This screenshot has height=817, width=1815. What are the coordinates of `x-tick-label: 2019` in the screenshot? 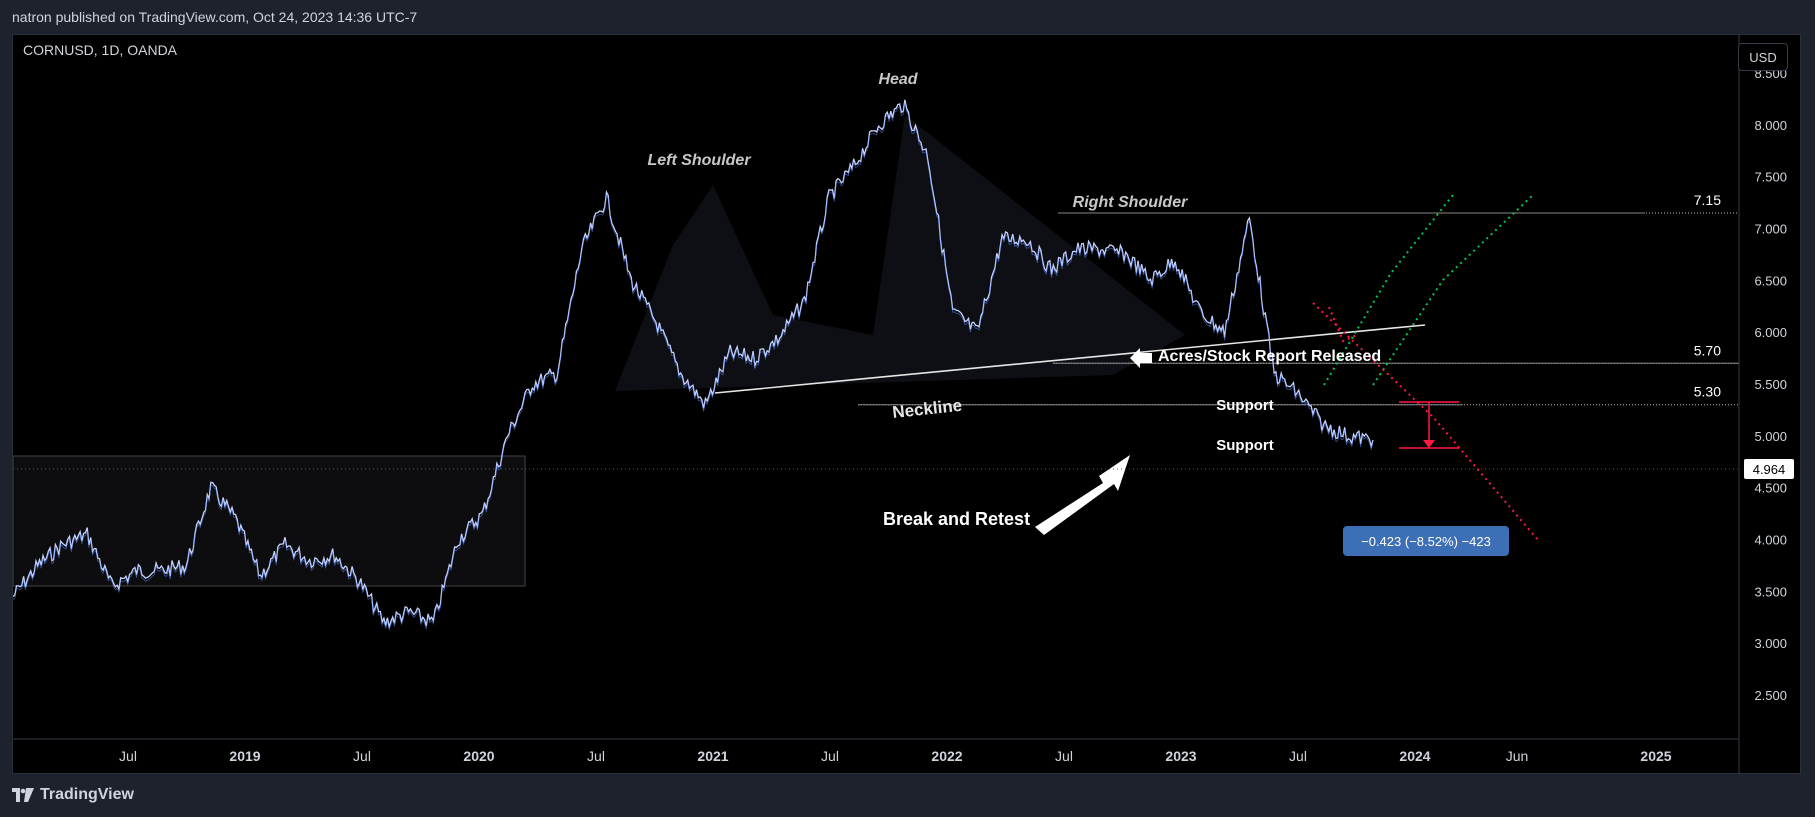 It's located at (244, 756).